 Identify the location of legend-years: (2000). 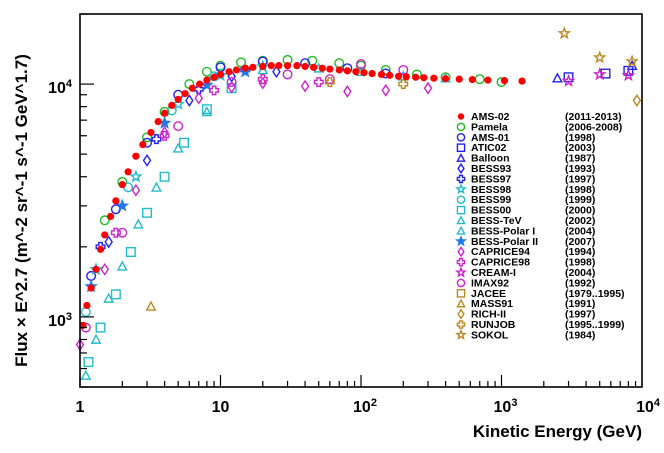
(580, 211).